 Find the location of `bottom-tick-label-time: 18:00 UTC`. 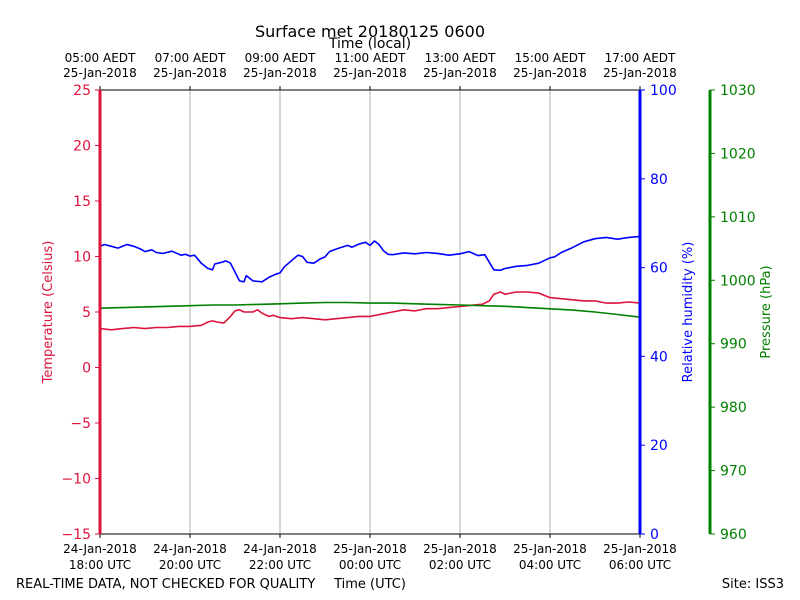

bottom-tick-label-time: 18:00 UTC is located at coordinates (100, 565).